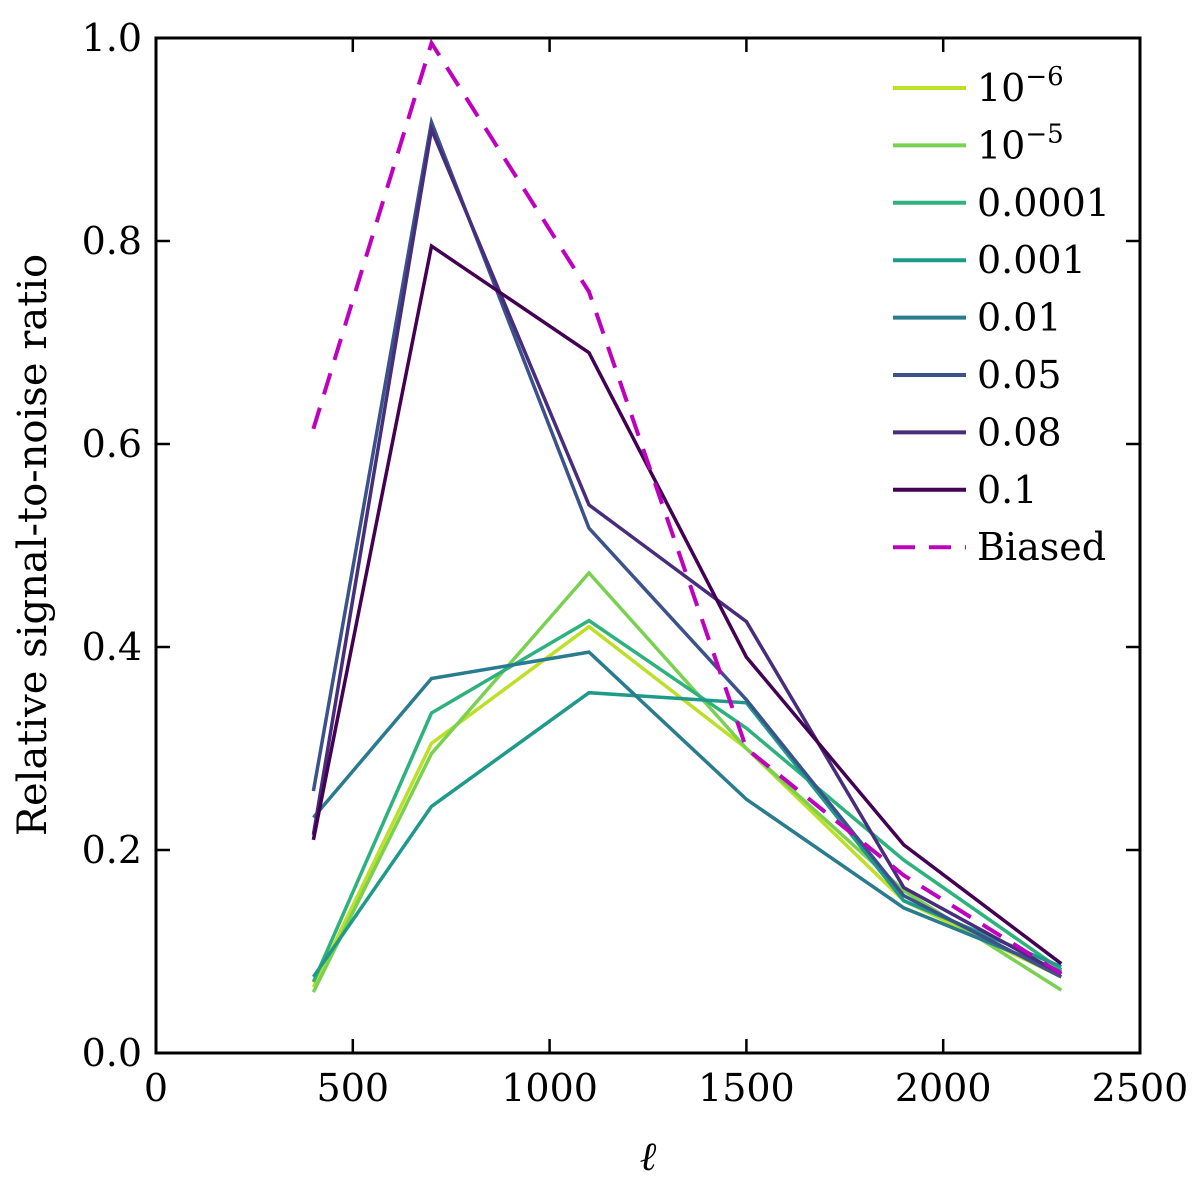 The height and width of the screenshot is (1186, 1200). What do you see at coordinates (1007, 490) in the screenshot?
I see `legend-label-7: 0.1` at bounding box center [1007, 490].